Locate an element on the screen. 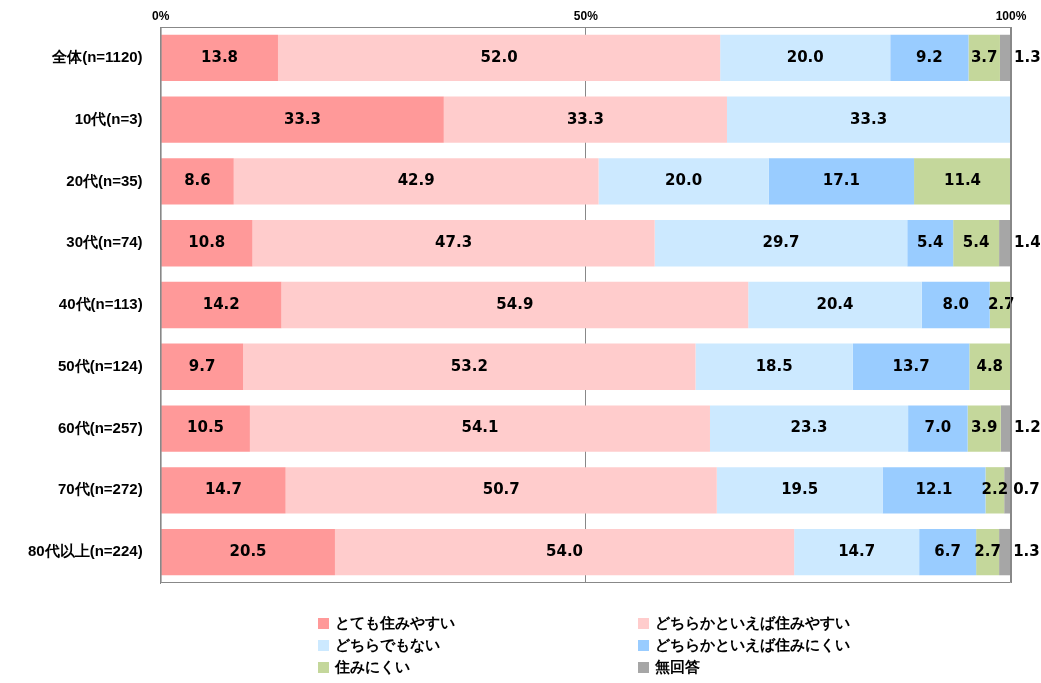  data-label: 9.7 is located at coordinates (202, 365).